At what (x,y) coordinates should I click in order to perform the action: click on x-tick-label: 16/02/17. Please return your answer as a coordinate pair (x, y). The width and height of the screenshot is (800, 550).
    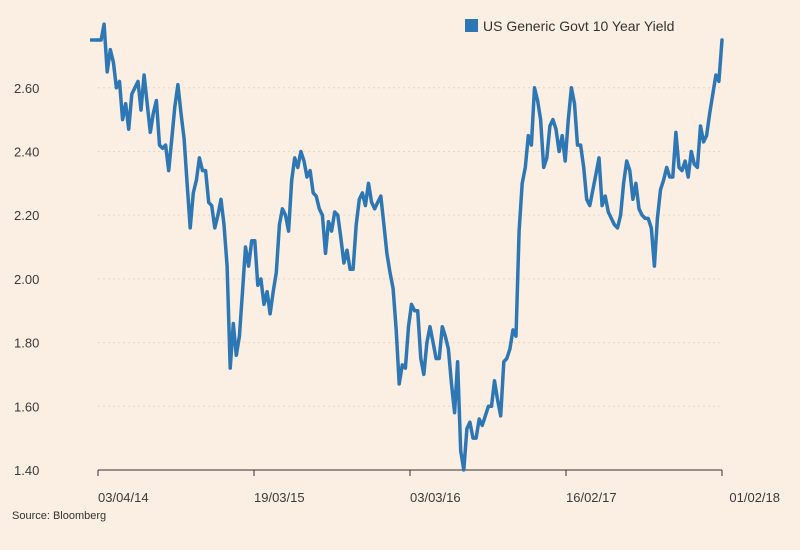
    Looking at the image, I should click on (591, 497).